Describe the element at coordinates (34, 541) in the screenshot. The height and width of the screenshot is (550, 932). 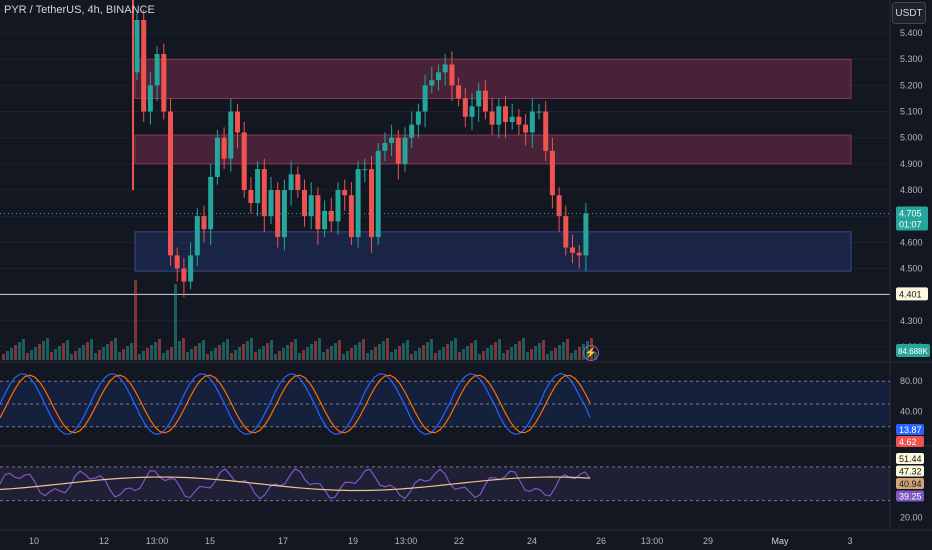
I see `x-axis-tick-label: 10` at that location.